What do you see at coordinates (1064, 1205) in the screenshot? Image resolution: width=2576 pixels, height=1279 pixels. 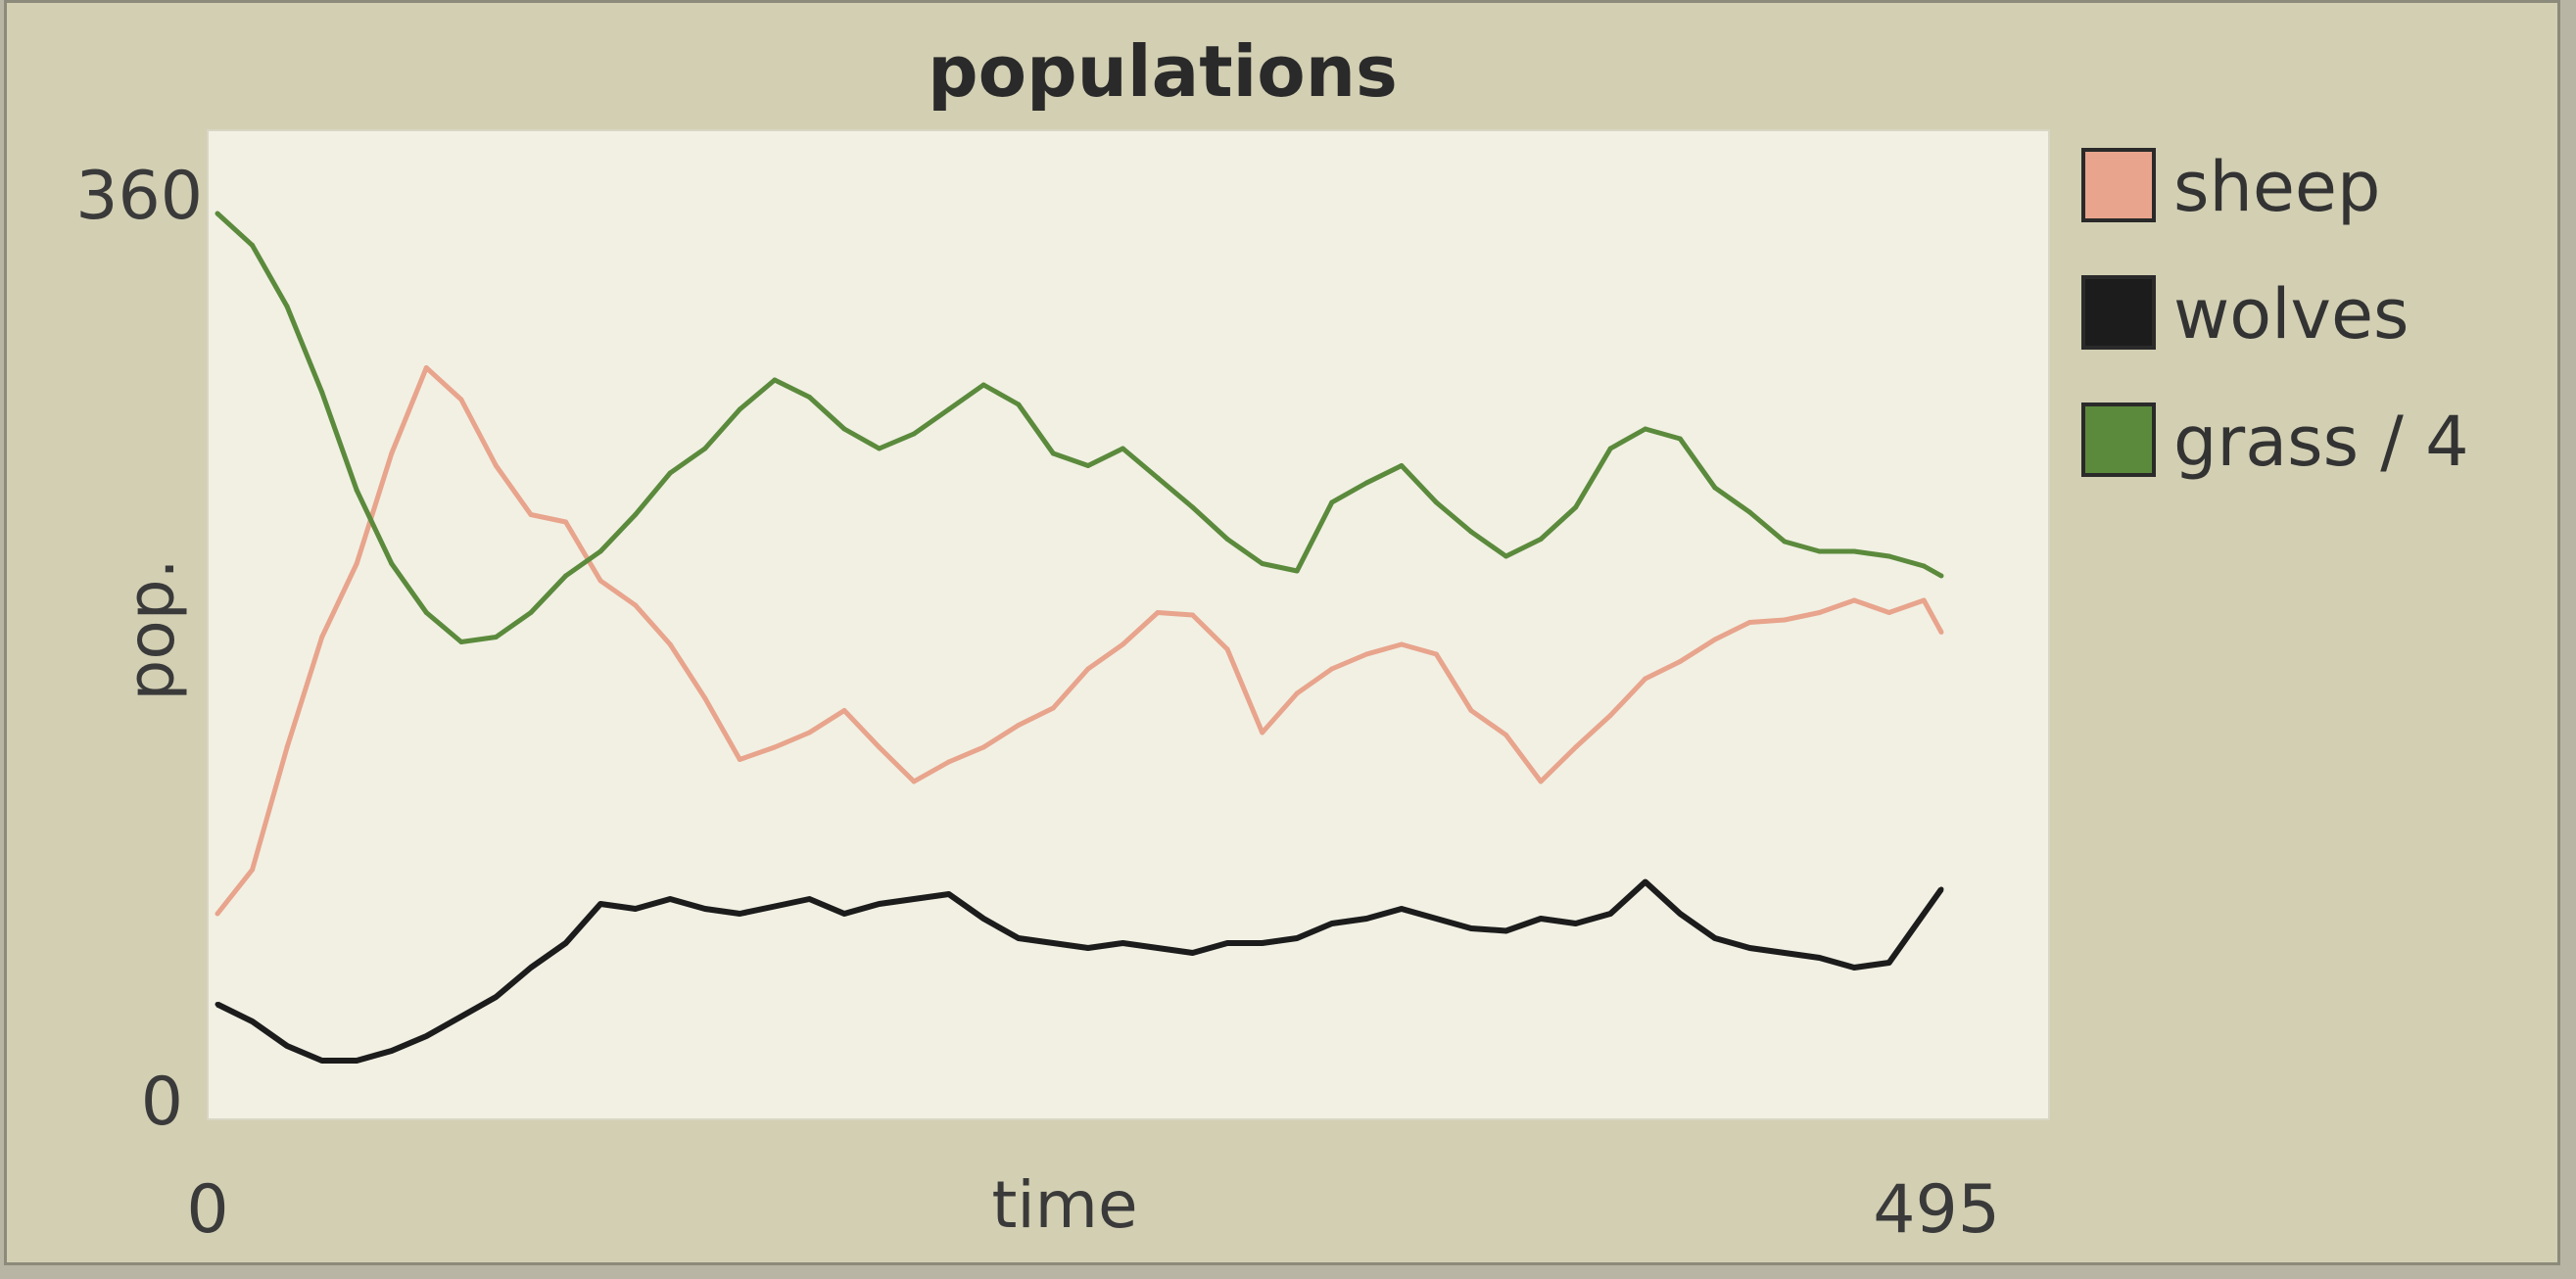 I see `x-axis-label: time` at bounding box center [1064, 1205].